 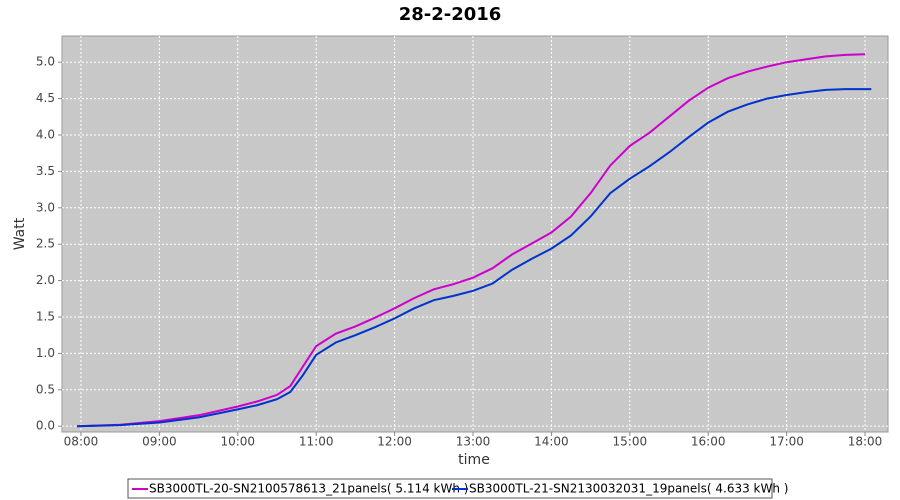 I want to click on y-axis-title: Watt, so click(x=20, y=233).